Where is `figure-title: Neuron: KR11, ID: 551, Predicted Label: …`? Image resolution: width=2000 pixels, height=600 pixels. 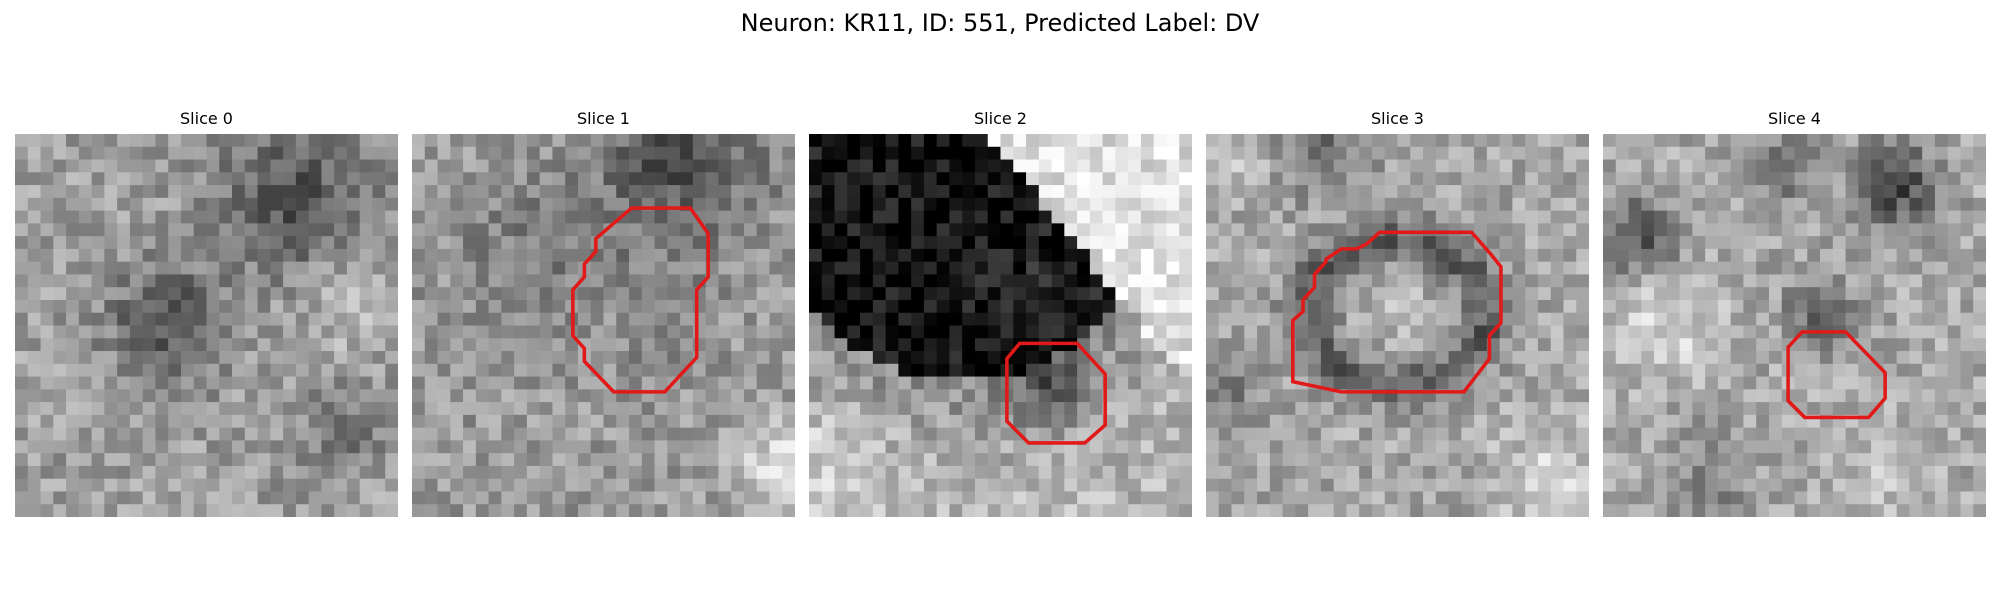
figure-title: Neuron: KR11, ID: 551, Predicted Label: … is located at coordinates (1000, 23).